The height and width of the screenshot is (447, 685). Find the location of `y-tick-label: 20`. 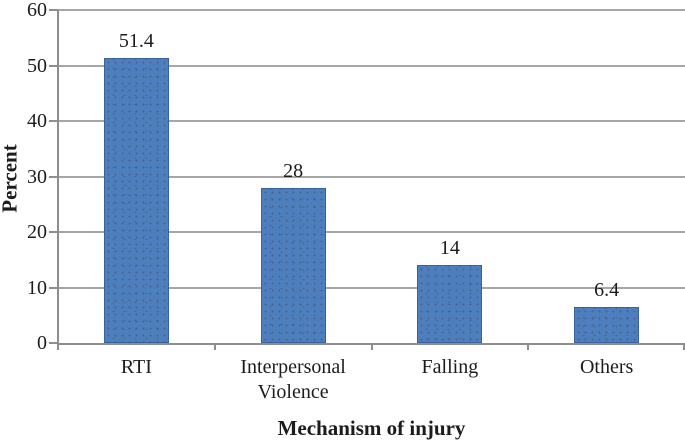

y-tick-label: 20 is located at coordinates (37, 232).